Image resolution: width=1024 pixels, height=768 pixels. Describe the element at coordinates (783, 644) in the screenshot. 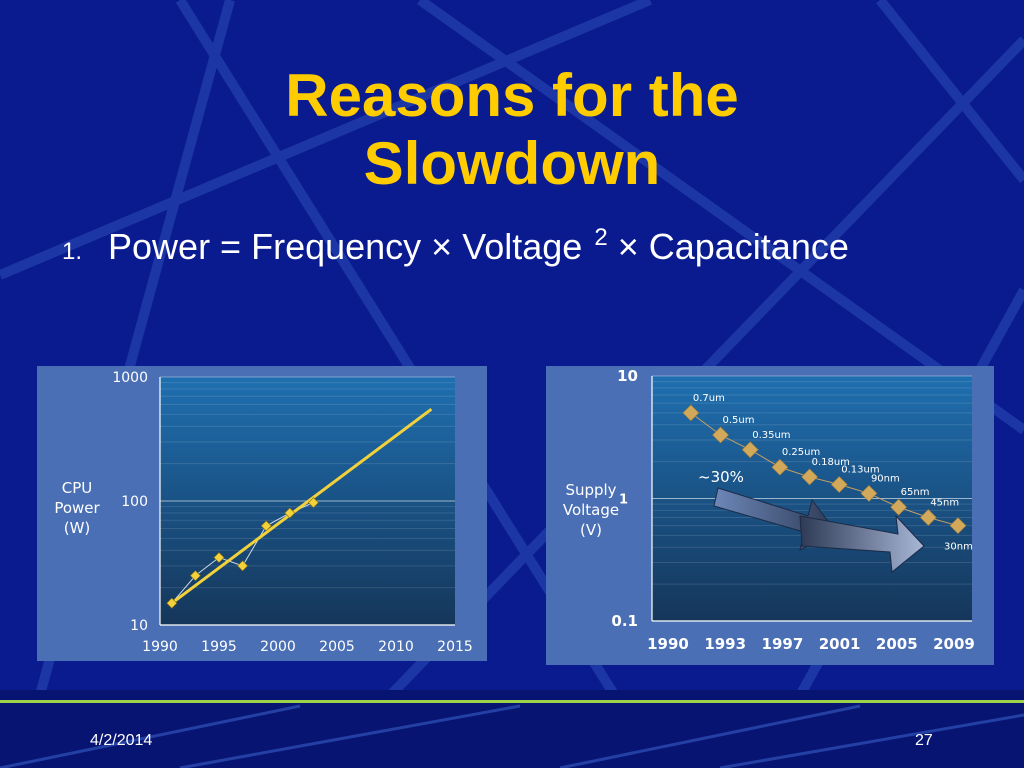

I see `chart2-x-tick-label: 1997` at that location.